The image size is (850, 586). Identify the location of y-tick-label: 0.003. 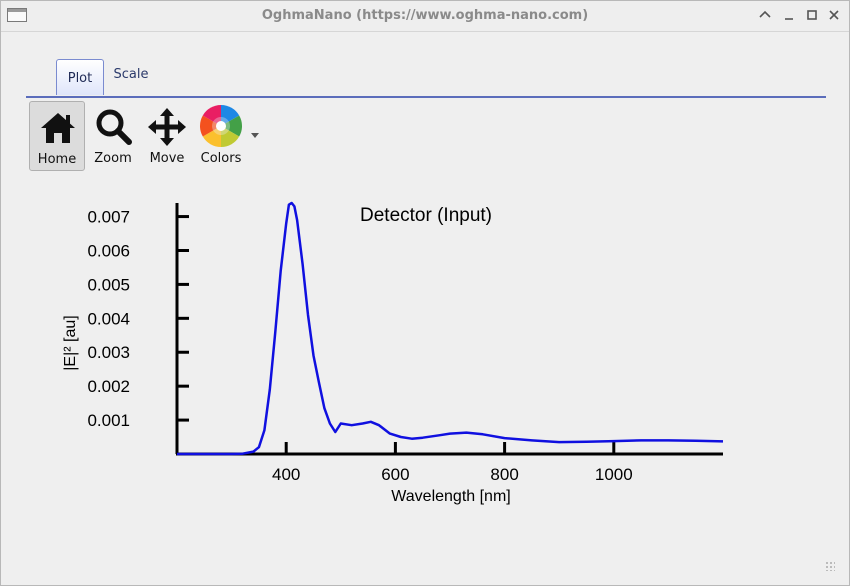
(108, 352).